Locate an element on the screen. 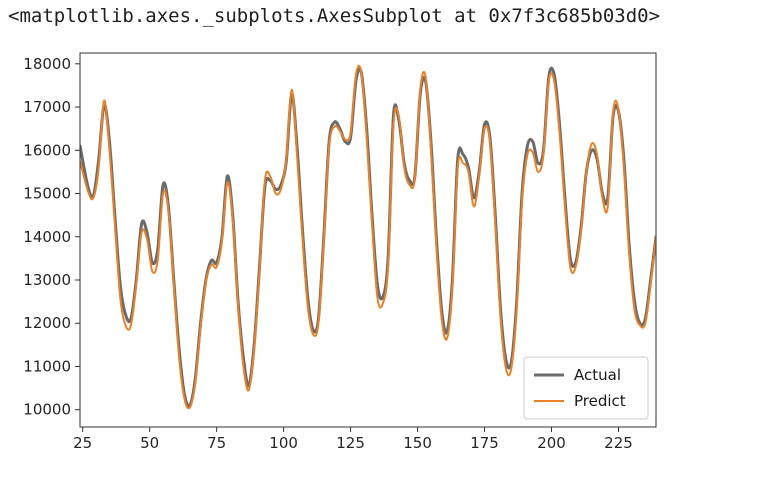 The height and width of the screenshot is (483, 775). x-tick-label: 25 is located at coordinates (82, 443).